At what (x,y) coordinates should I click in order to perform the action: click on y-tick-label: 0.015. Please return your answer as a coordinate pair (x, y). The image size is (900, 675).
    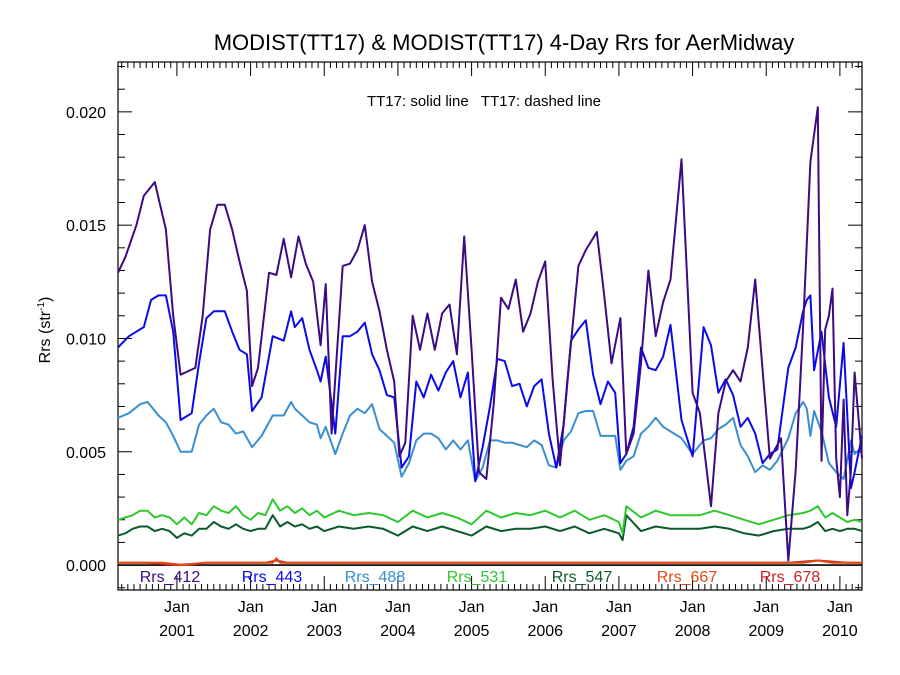
    Looking at the image, I should click on (86, 226).